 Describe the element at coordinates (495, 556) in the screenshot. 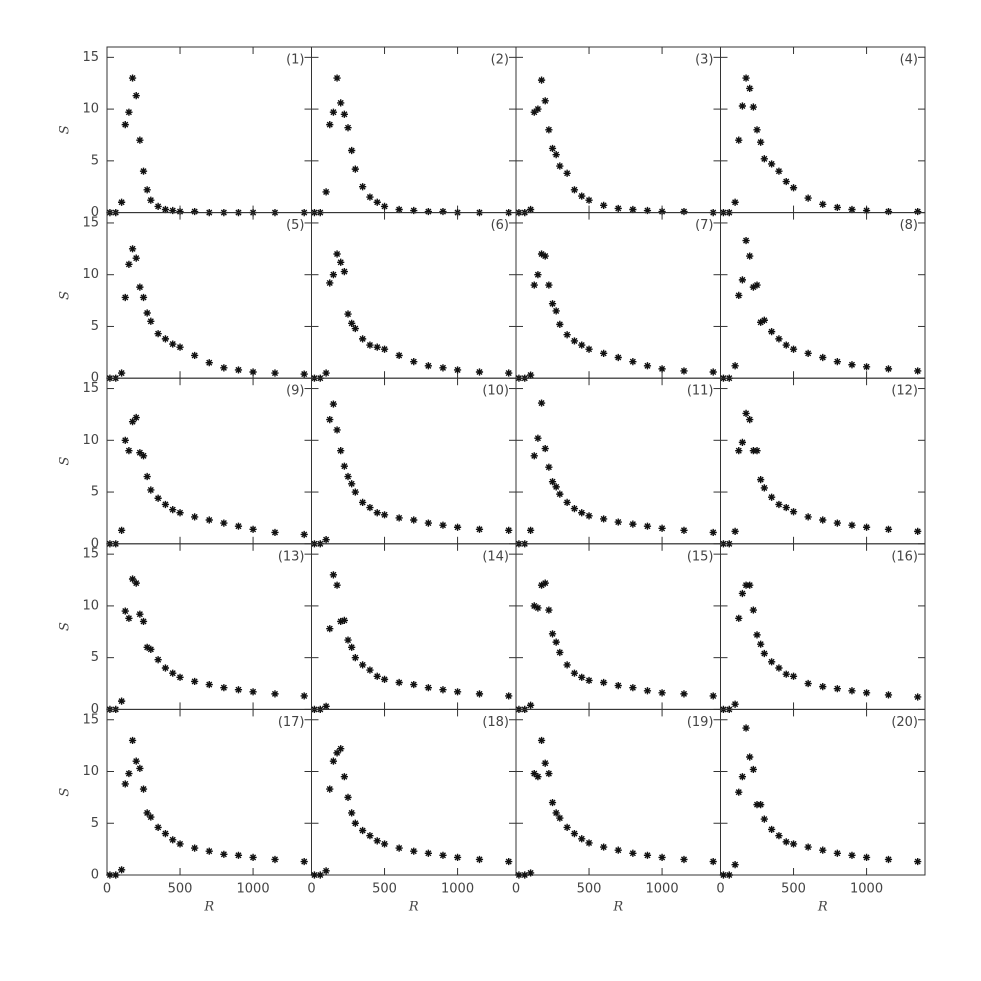

I see `panel-annotation: (14)` at that location.